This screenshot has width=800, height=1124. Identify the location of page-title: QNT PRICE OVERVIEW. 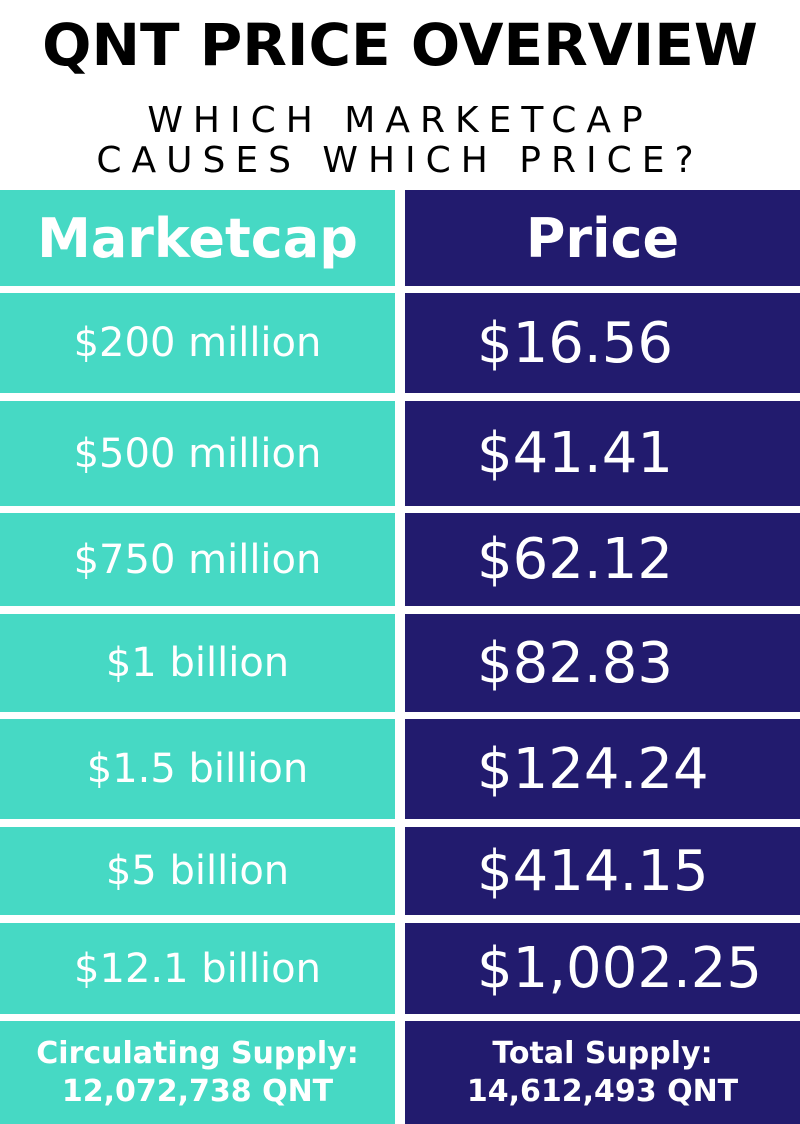
(400, 45).